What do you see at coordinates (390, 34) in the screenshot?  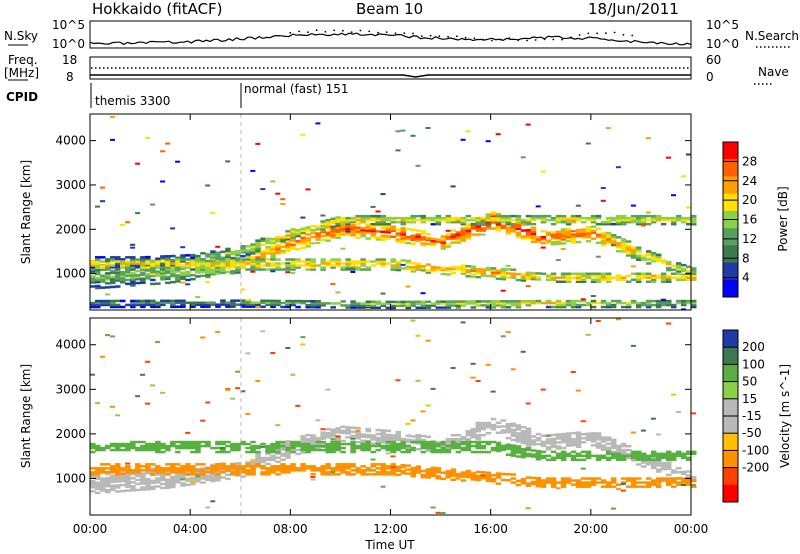 I see `noise-panel-frame` at bounding box center [390, 34].